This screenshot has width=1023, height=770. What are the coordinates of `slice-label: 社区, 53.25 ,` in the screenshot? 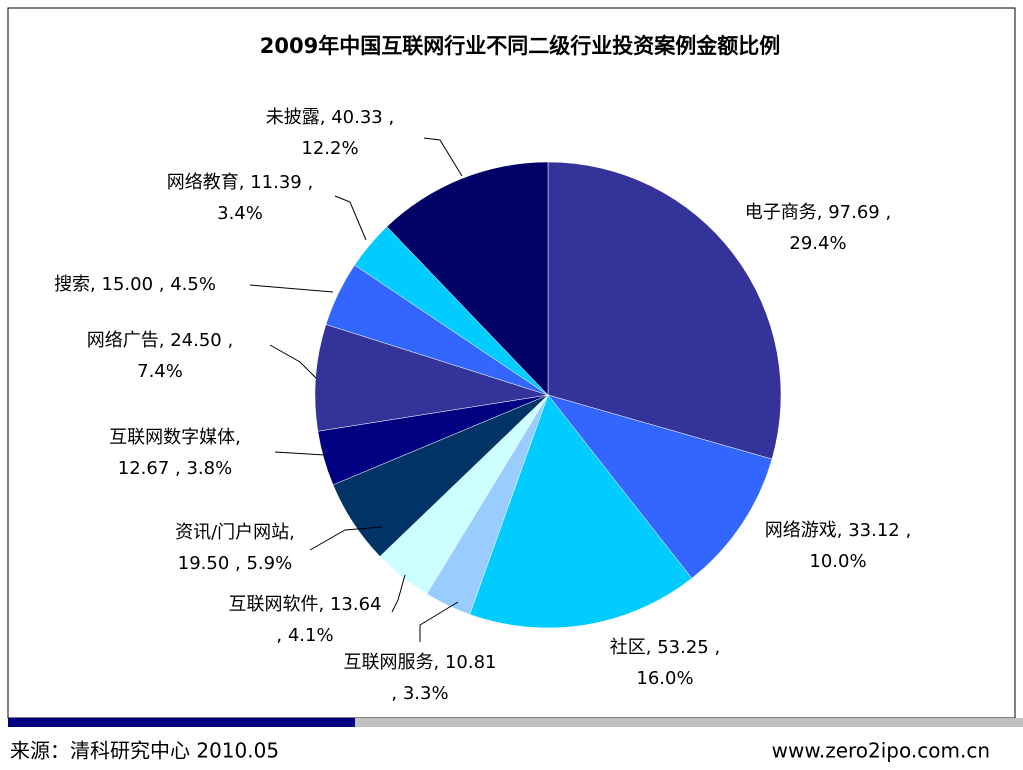 It's located at (665, 647).